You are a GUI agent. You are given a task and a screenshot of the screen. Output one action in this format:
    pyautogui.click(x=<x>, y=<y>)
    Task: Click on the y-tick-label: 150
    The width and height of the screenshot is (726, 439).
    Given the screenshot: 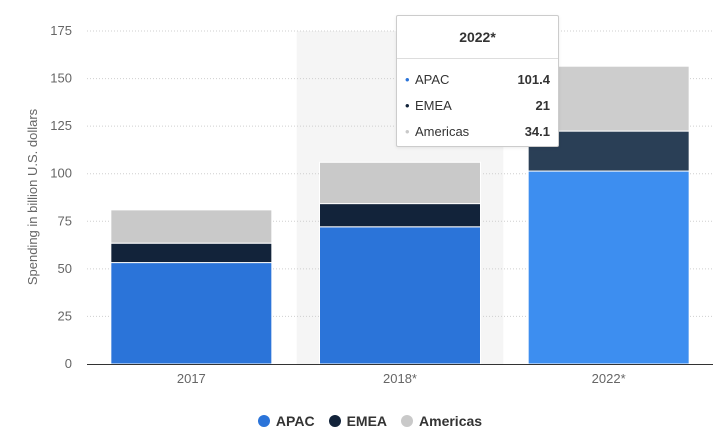 What is the action you would take?
    pyautogui.click(x=61, y=78)
    